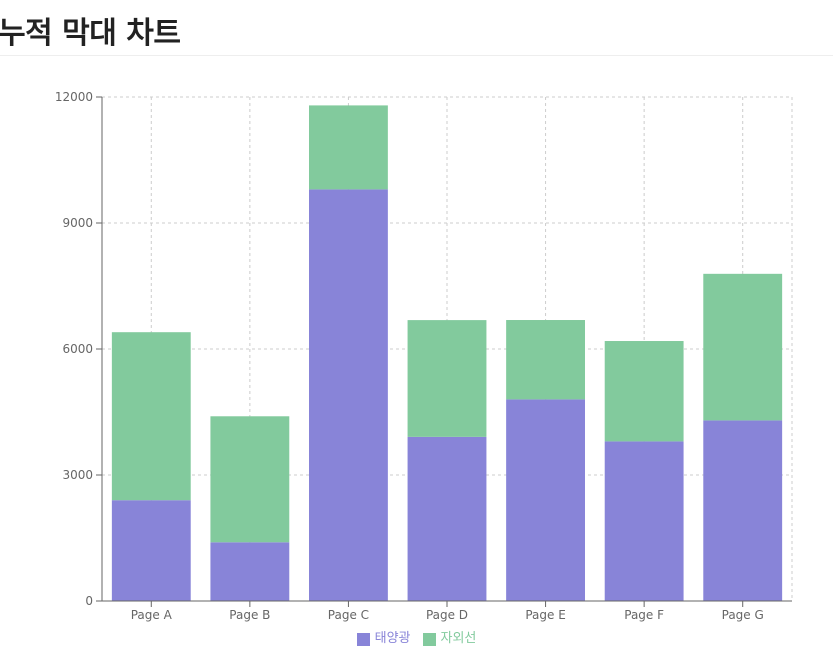  What do you see at coordinates (416, 28) in the screenshot?
I see `page-header: 누적 막대 차트` at bounding box center [416, 28].